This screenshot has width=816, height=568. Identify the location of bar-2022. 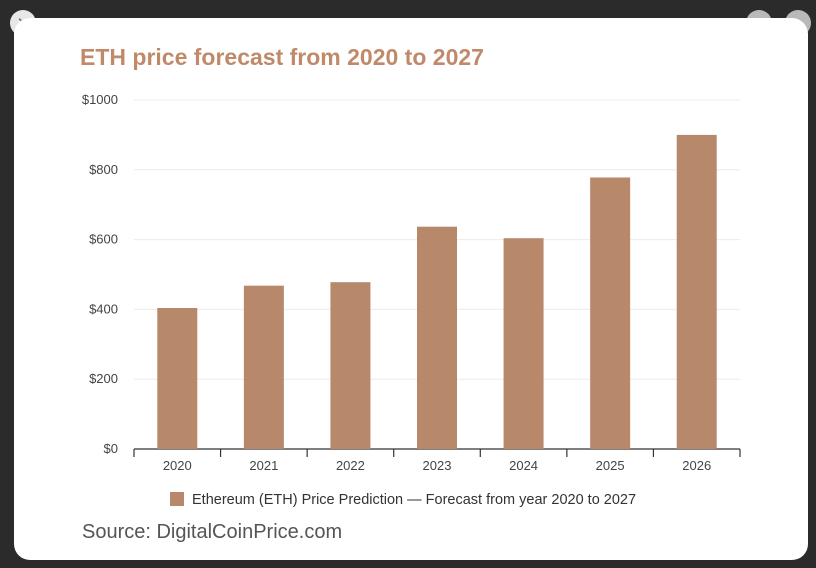
(350, 365).